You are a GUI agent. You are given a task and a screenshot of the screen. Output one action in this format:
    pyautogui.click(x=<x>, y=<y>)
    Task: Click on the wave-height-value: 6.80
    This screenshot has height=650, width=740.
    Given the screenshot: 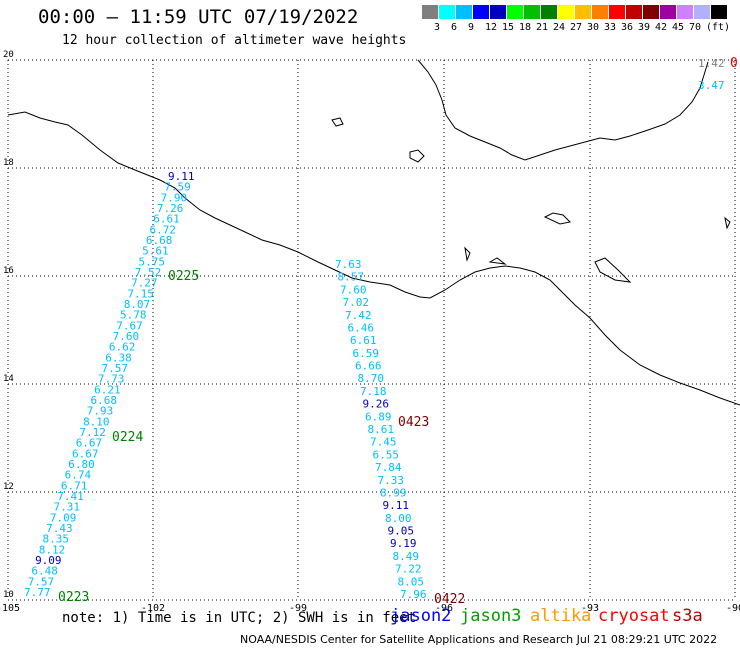 What is the action you would take?
    pyautogui.click(x=81, y=464)
    